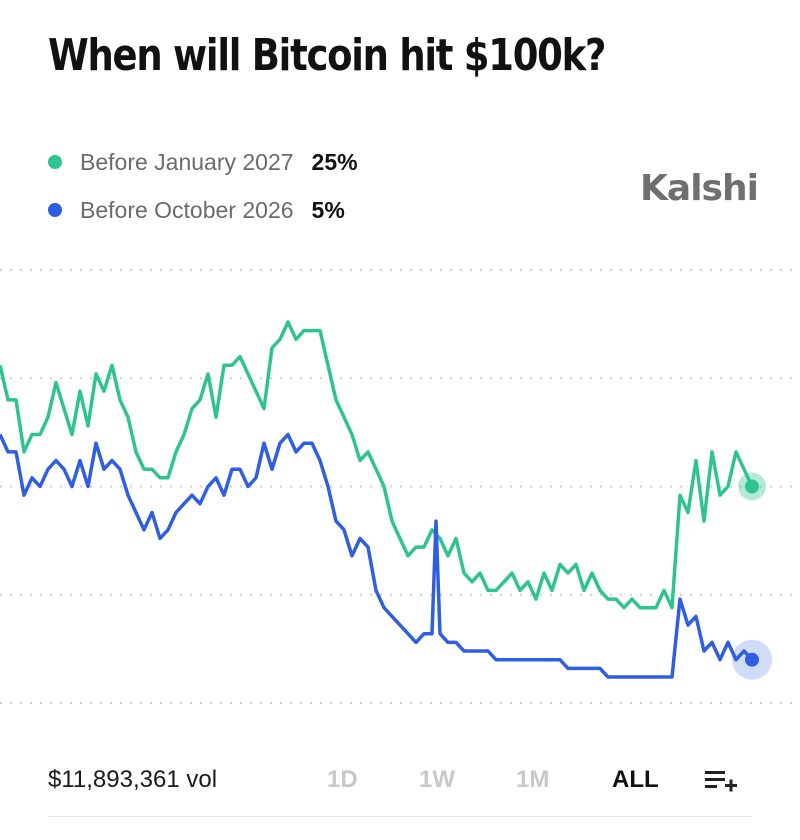  I want to click on legend-value: 25%, so click(334, 161).